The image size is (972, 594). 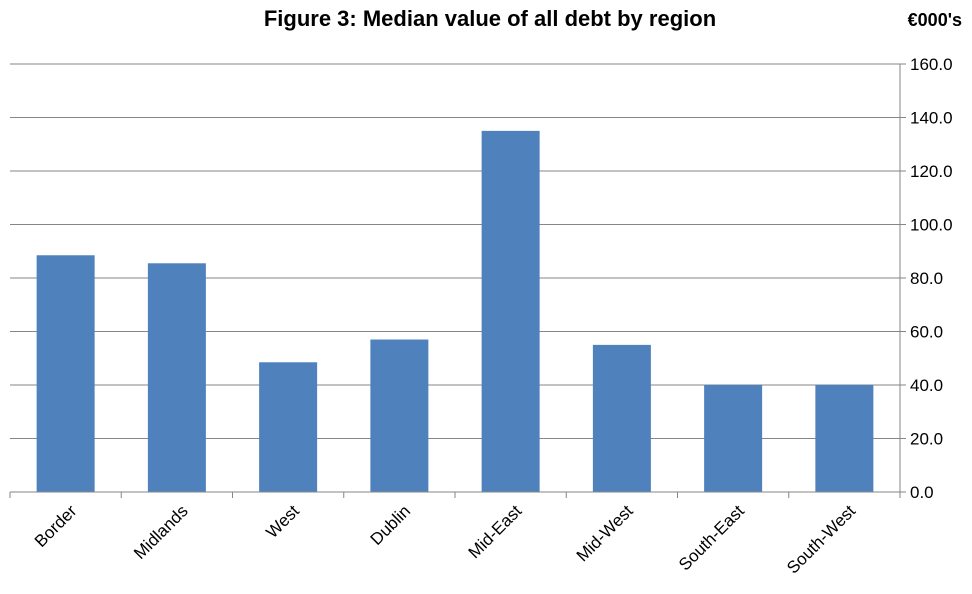 I want to click on x-tick-label: Border, so click(x=56, y=526).